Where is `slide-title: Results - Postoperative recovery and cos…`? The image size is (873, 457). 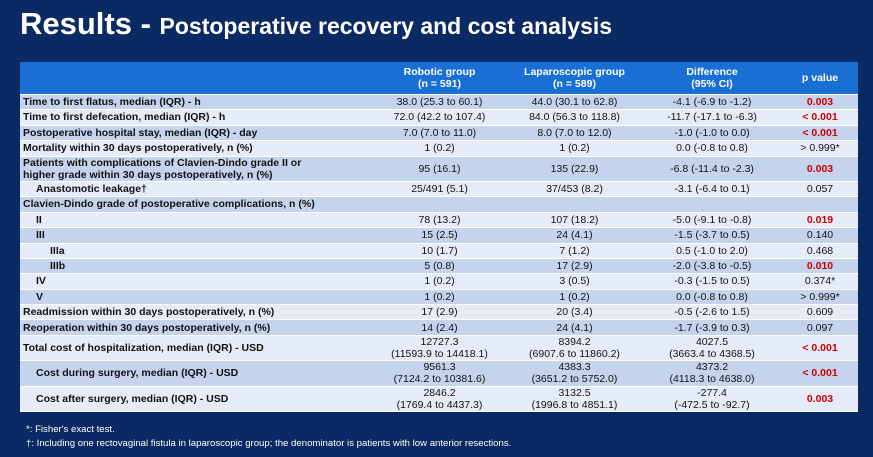
slide-title: Results - Postoperative recovery and cos… is located at coordinates (316, 24).